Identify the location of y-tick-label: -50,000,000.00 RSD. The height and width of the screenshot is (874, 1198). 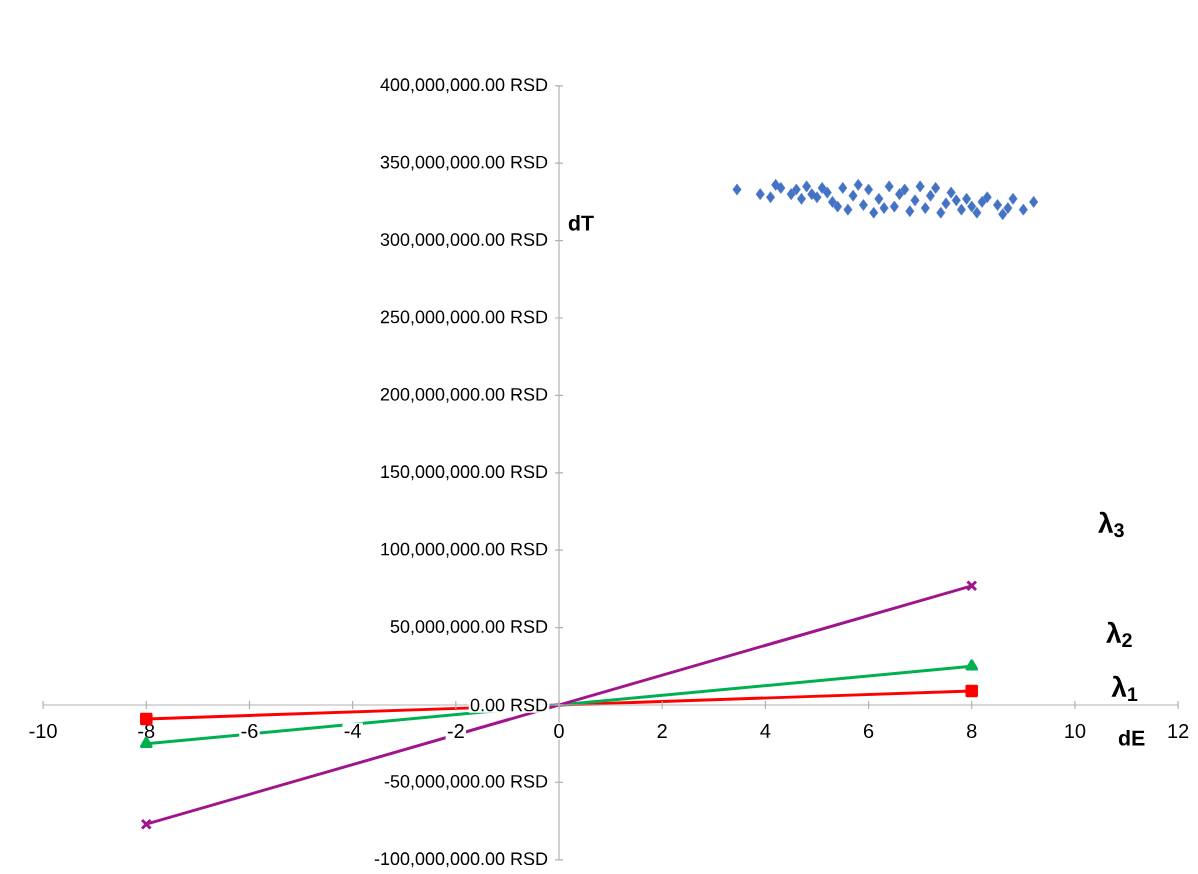
(466, 782).